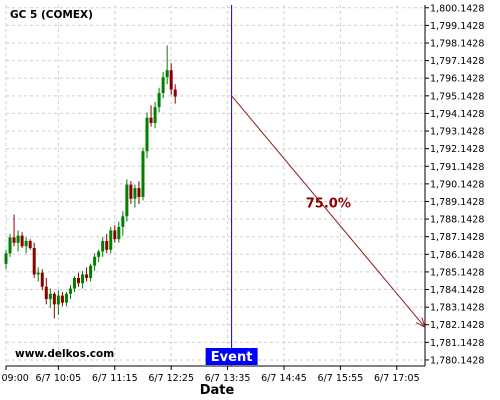 This screenshot has width=500, height=400. What do you see at coordinates (457, 167) in the screenshot?
I see `y-tick-label: 1,791.1428` at bounding box center [457, 167].